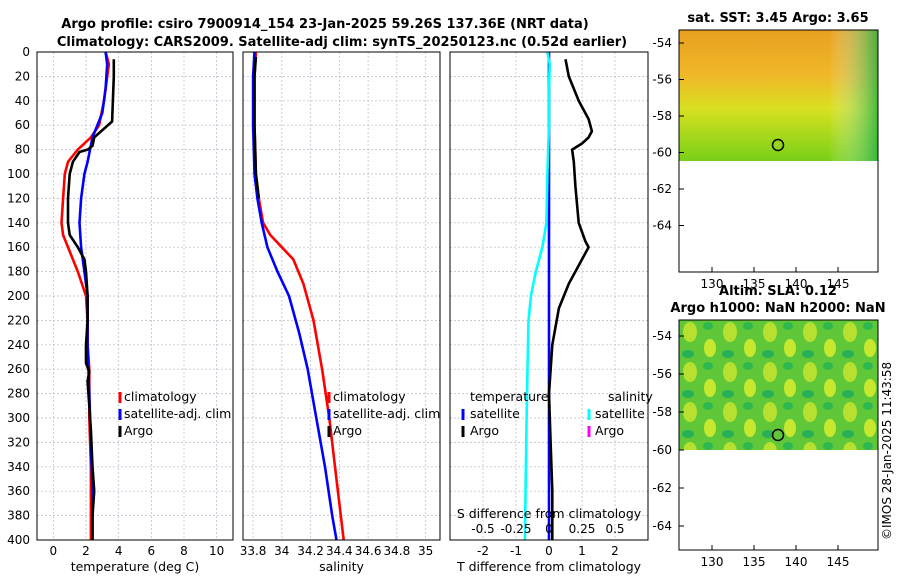 The image size is (900, 584). I want to click on x-tick-label: 34.6, so click(368, 551).